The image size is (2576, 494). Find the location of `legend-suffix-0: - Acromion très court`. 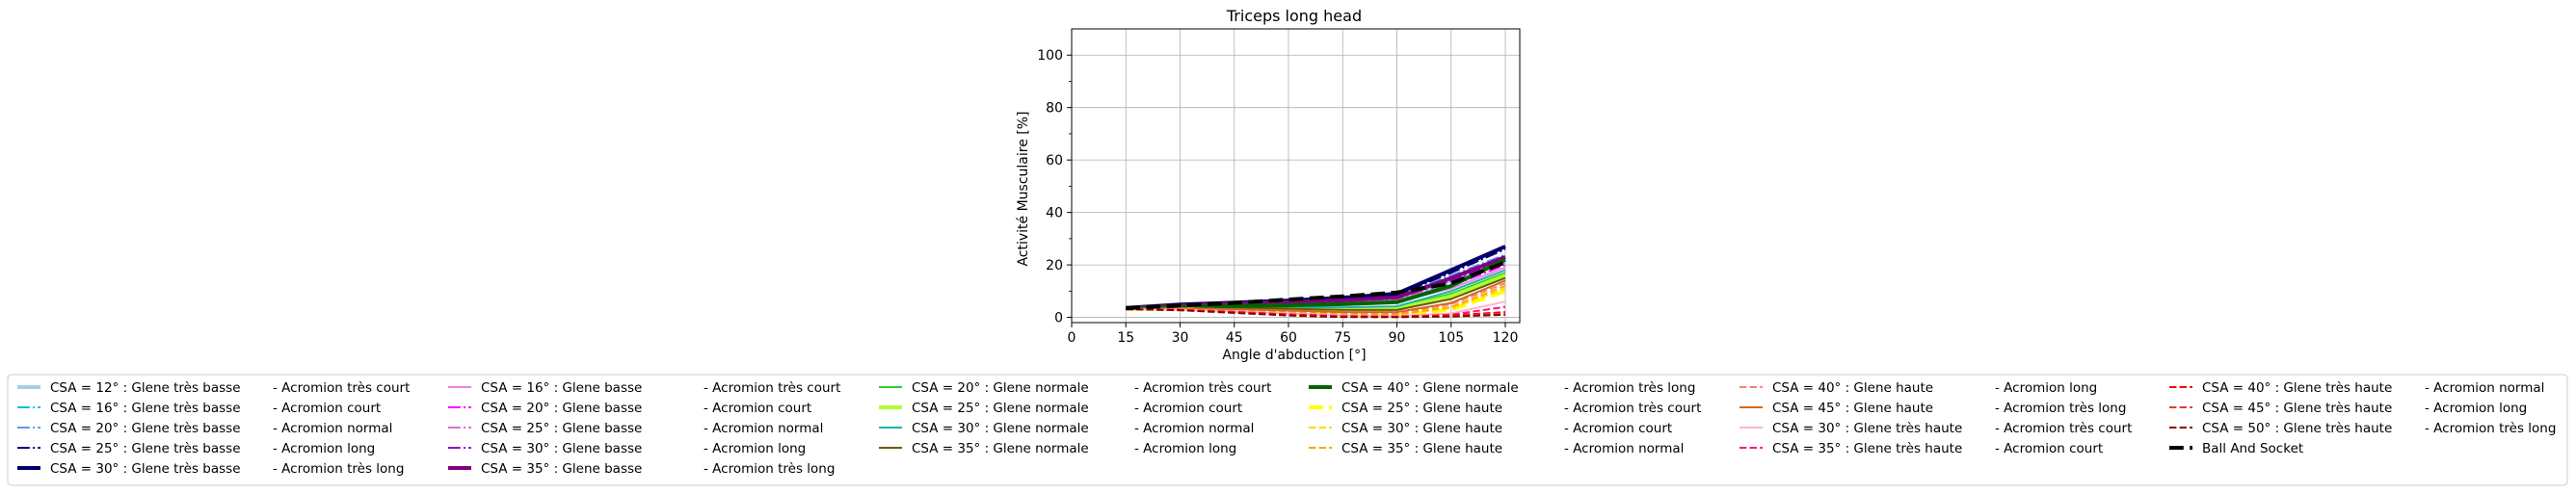

legend-suffix-0: - Acromion très court is located at coordinates (342, 388).